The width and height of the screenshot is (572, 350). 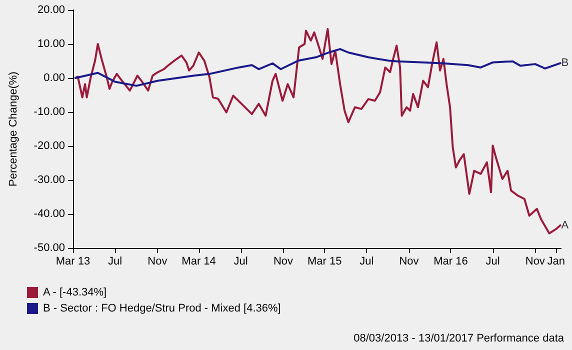 What do you see at coordinates (49, 146) in the screenshot?
I see `y-tick-label: -20.00` at bounding box center [49, 146].